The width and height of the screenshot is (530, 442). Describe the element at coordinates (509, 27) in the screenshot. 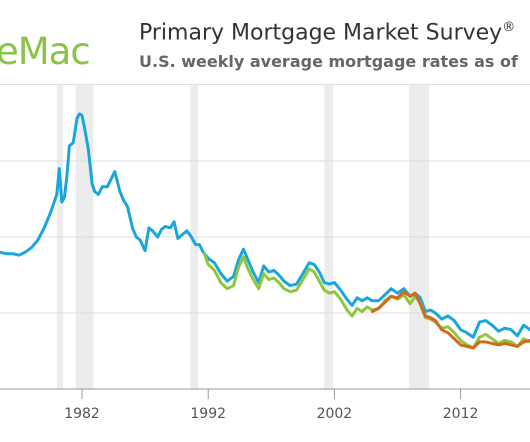

I see `registered-mark: ®` at that location.